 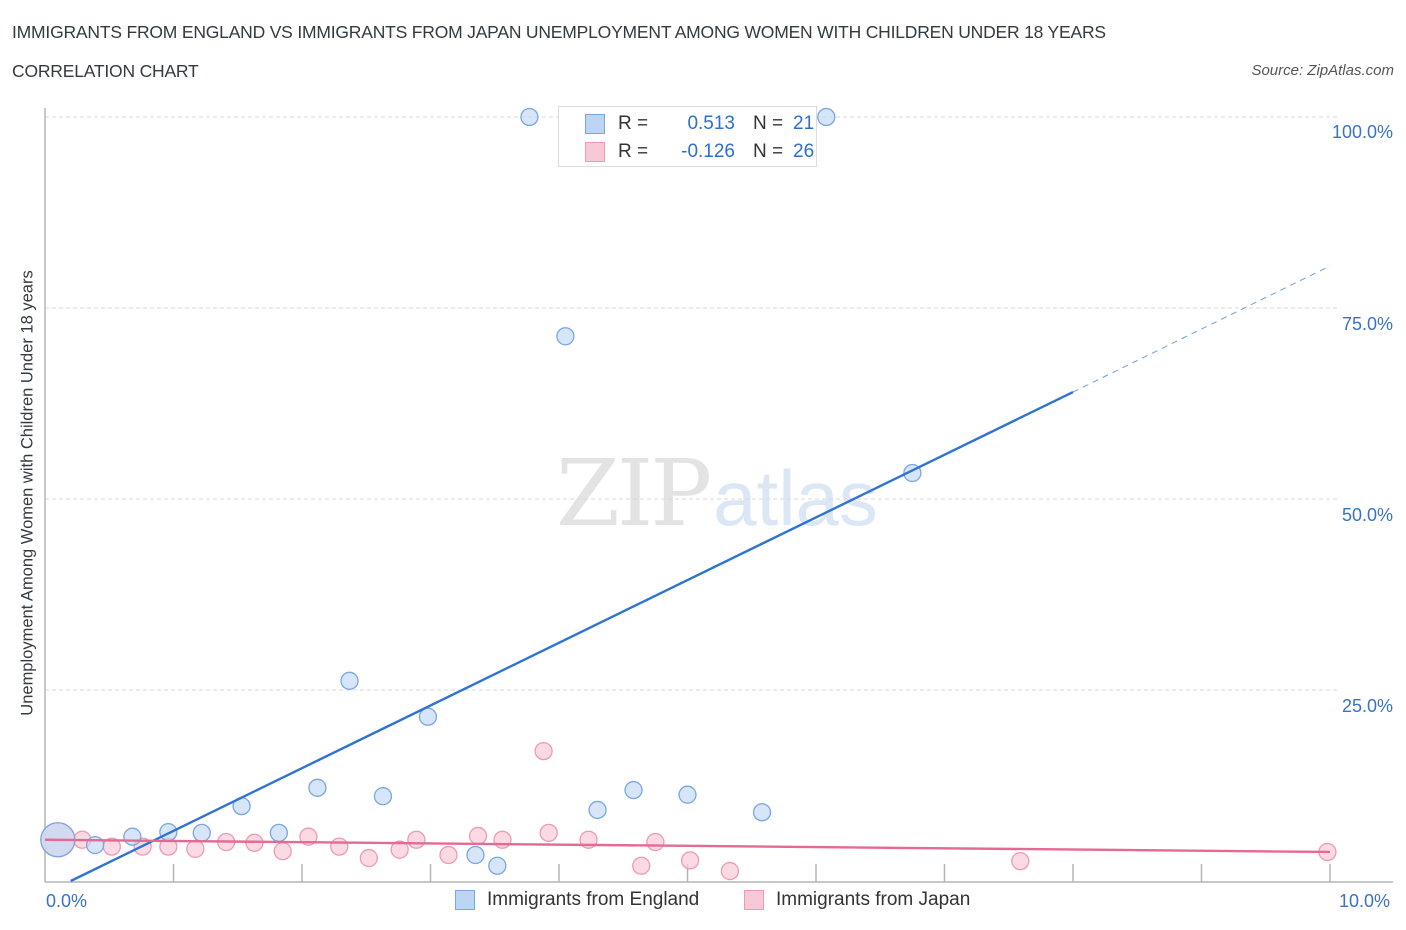 I want to click on source-label: Source: ZipAtlas.com, so click(x=1322, y=70).